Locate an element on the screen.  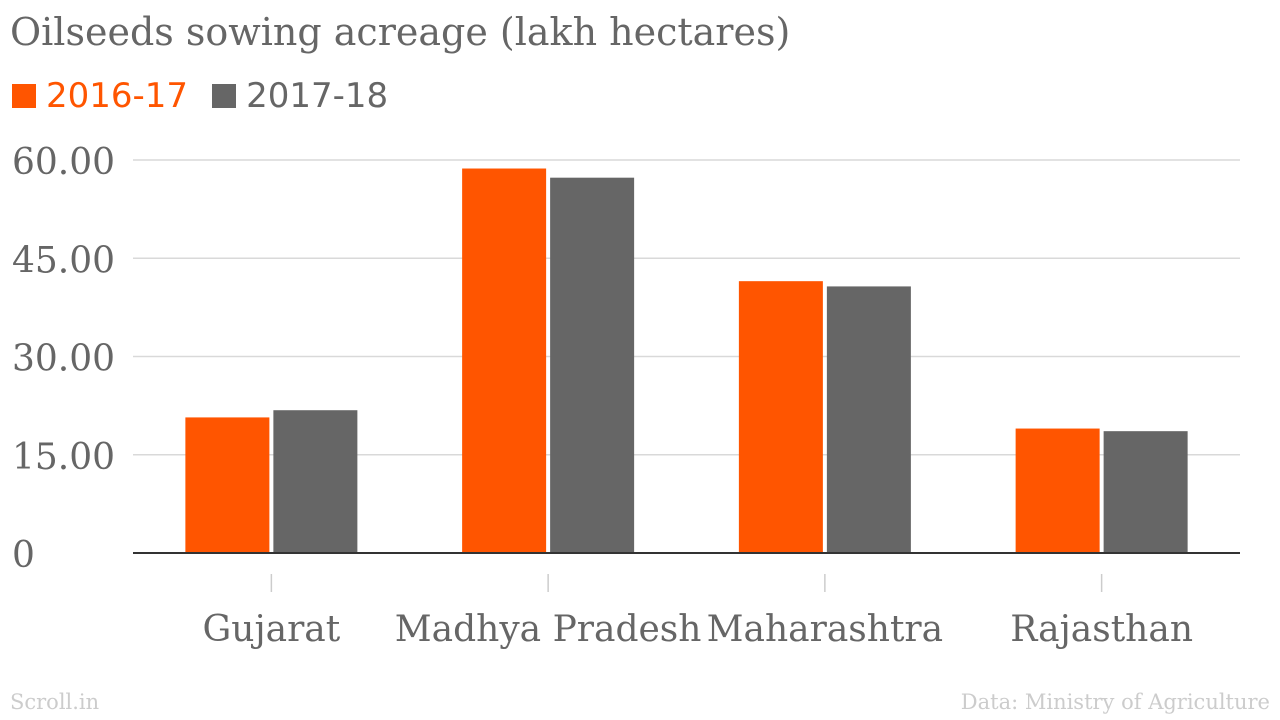
legend: 2016-17 2017-18 is located at coordinates (212, 96).